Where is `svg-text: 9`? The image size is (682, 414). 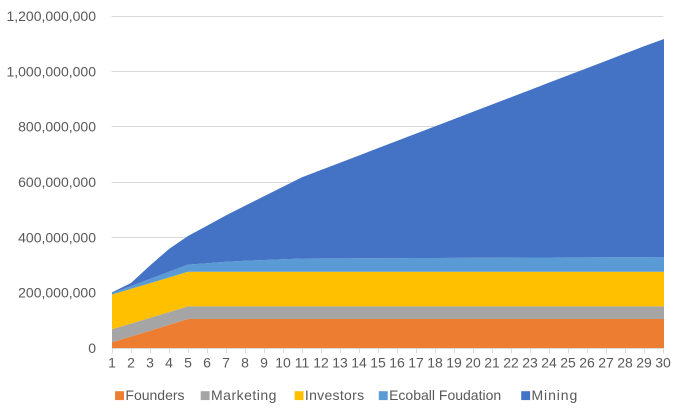
svg-text: 9 is located at coordinates (264, 363).